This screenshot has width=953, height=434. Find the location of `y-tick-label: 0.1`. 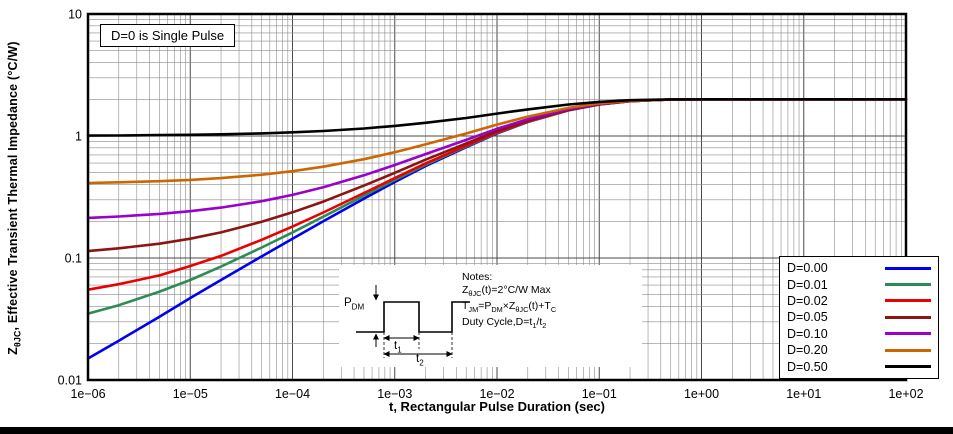

y-tick-label: 0.1 is located at coordinates (73, 259).